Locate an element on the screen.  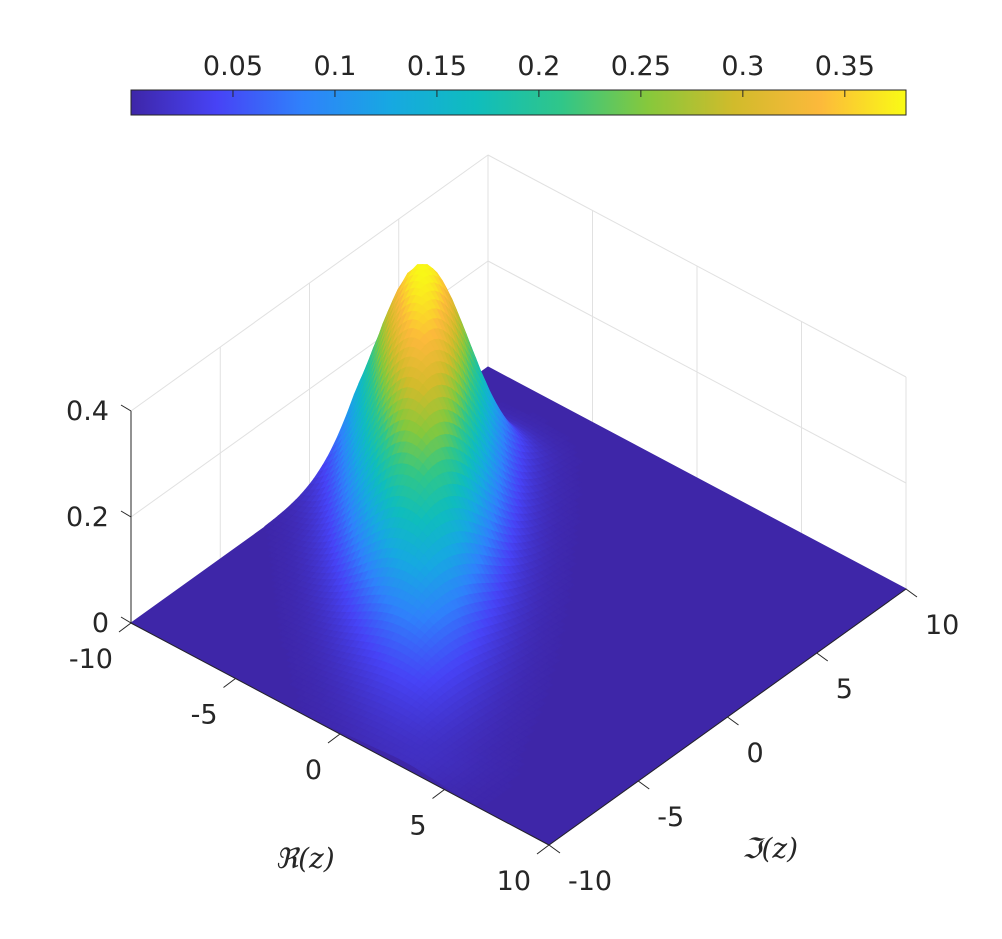
colorbar-ticks: 0.05 0.1 0.15 0.2 0.25 0.3 0.35 is located at coordinates (539, 74).